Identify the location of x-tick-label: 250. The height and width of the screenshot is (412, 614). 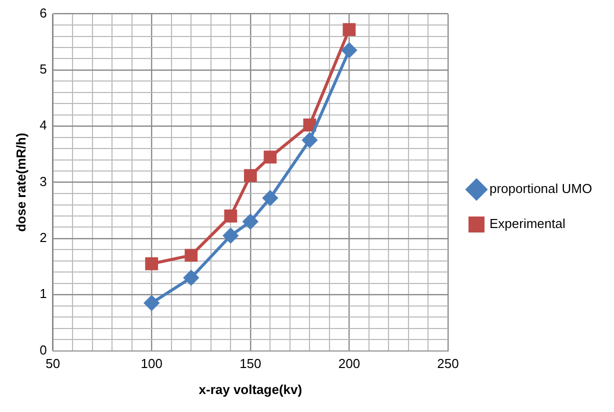
(448, 364).